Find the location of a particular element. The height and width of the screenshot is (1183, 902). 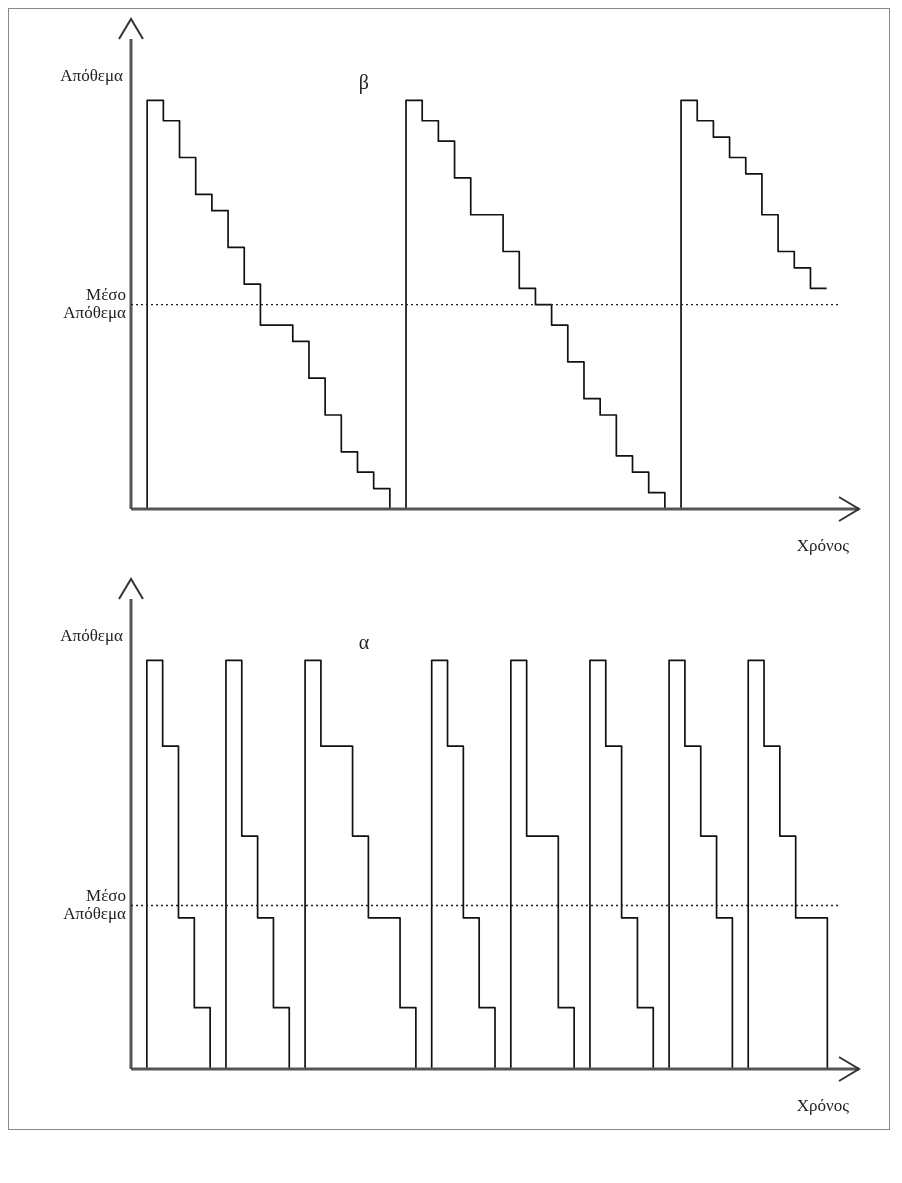

chart-title: β is located at coordinates (364, 82).